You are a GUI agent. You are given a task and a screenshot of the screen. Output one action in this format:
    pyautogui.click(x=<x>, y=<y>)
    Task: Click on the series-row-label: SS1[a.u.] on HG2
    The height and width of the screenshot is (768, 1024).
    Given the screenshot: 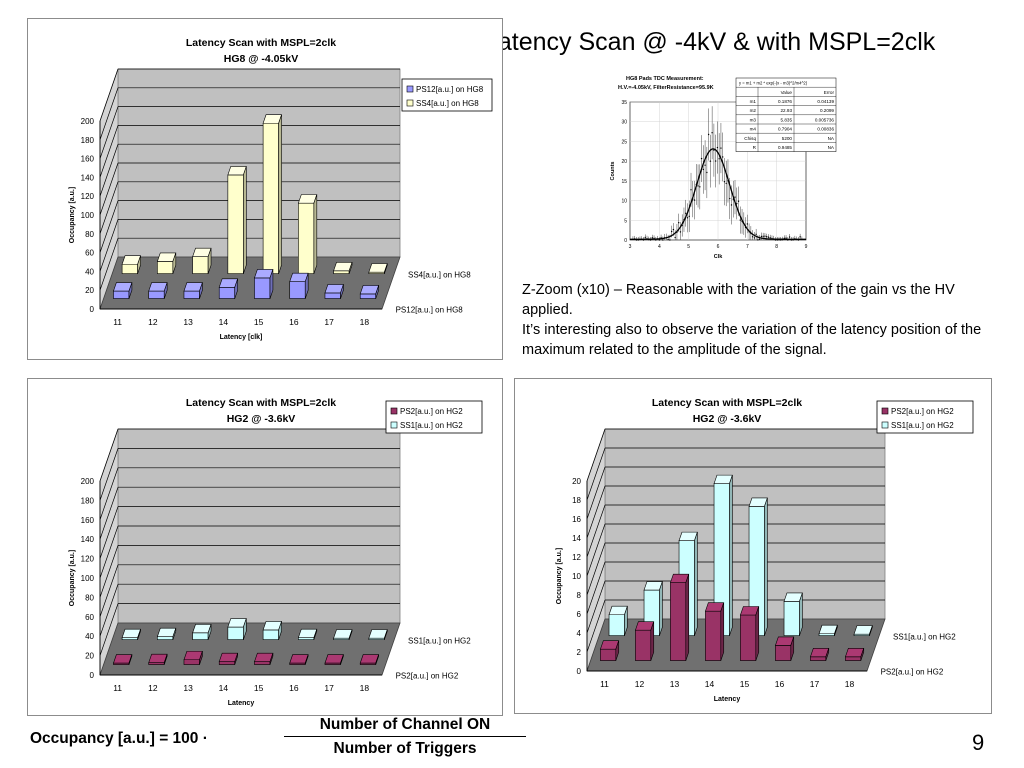 What is the action you would take?
    pyautogui.click(x=924, y=637)
    